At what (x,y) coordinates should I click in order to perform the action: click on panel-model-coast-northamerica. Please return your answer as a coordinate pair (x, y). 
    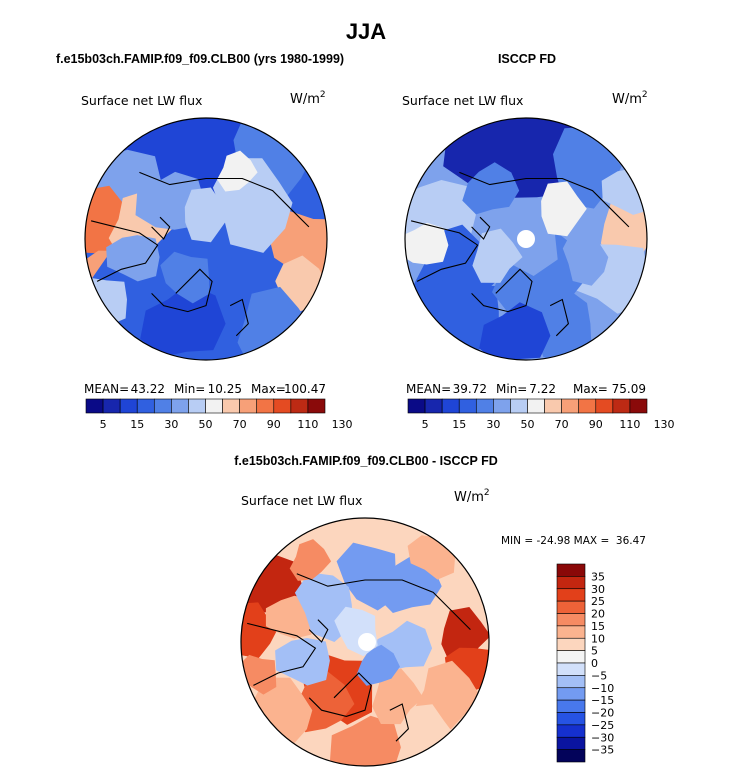
    Looking at the image, I should click on (124, 251).